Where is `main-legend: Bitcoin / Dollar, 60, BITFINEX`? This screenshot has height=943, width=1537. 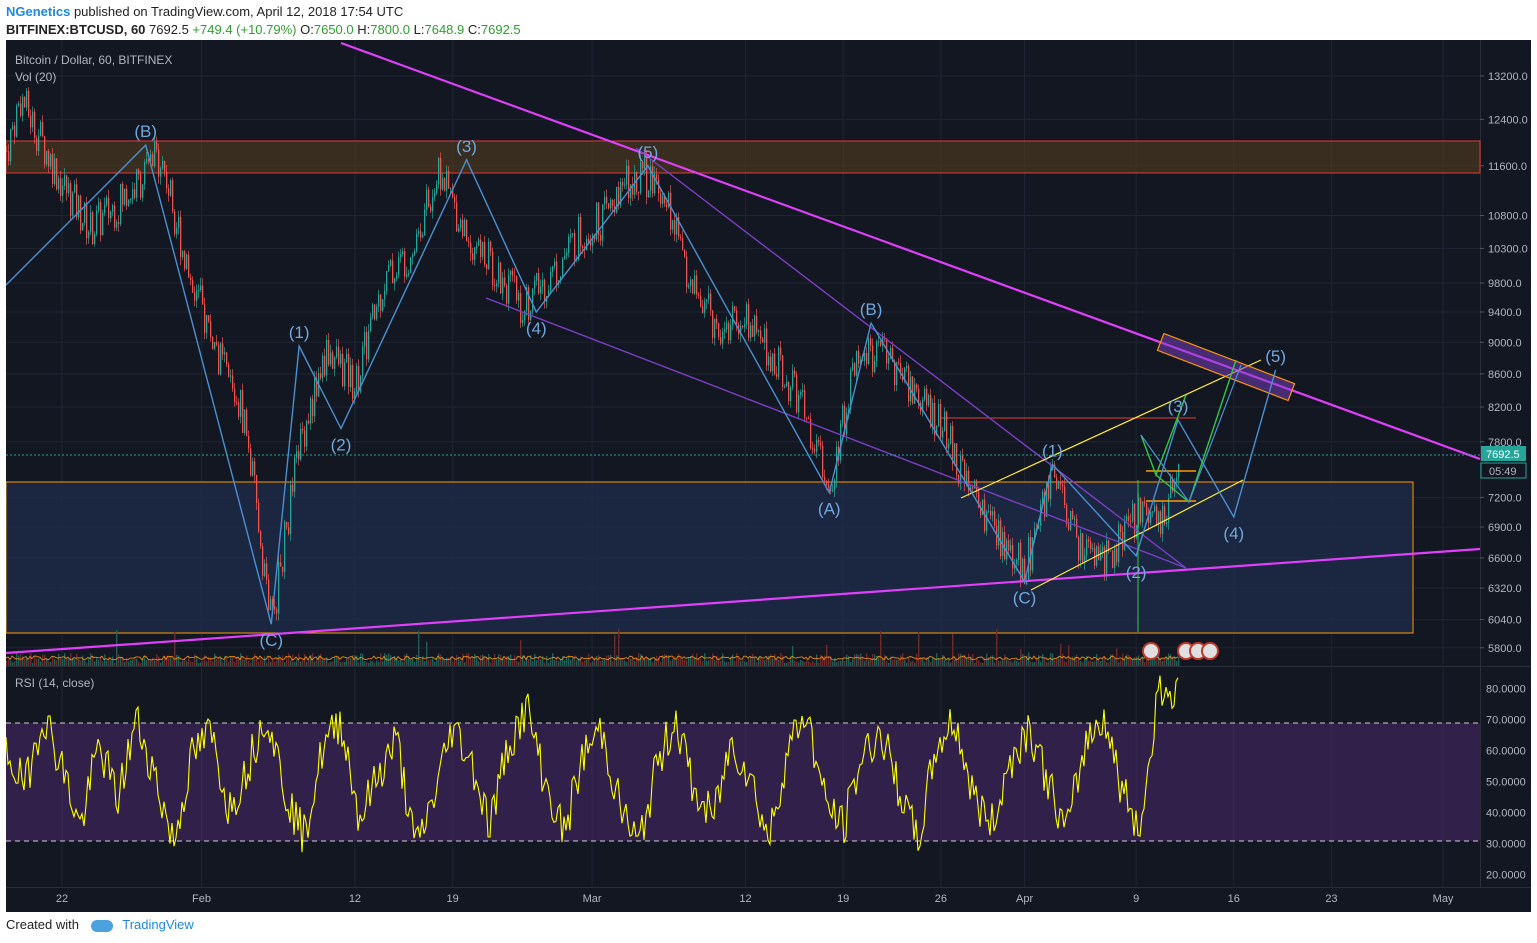
main-legend: Bitcoin / Dollar, 60, BITFINEX is located at coordinates (93, 60).